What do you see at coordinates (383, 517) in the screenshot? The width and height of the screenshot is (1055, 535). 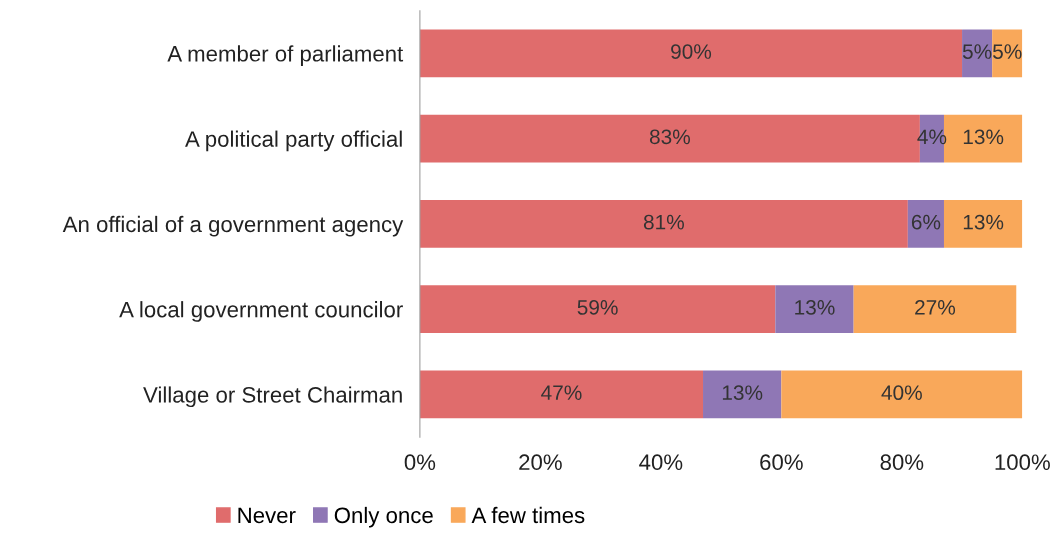 I see `legend-label: Only once` at bounding box center [383, 517].